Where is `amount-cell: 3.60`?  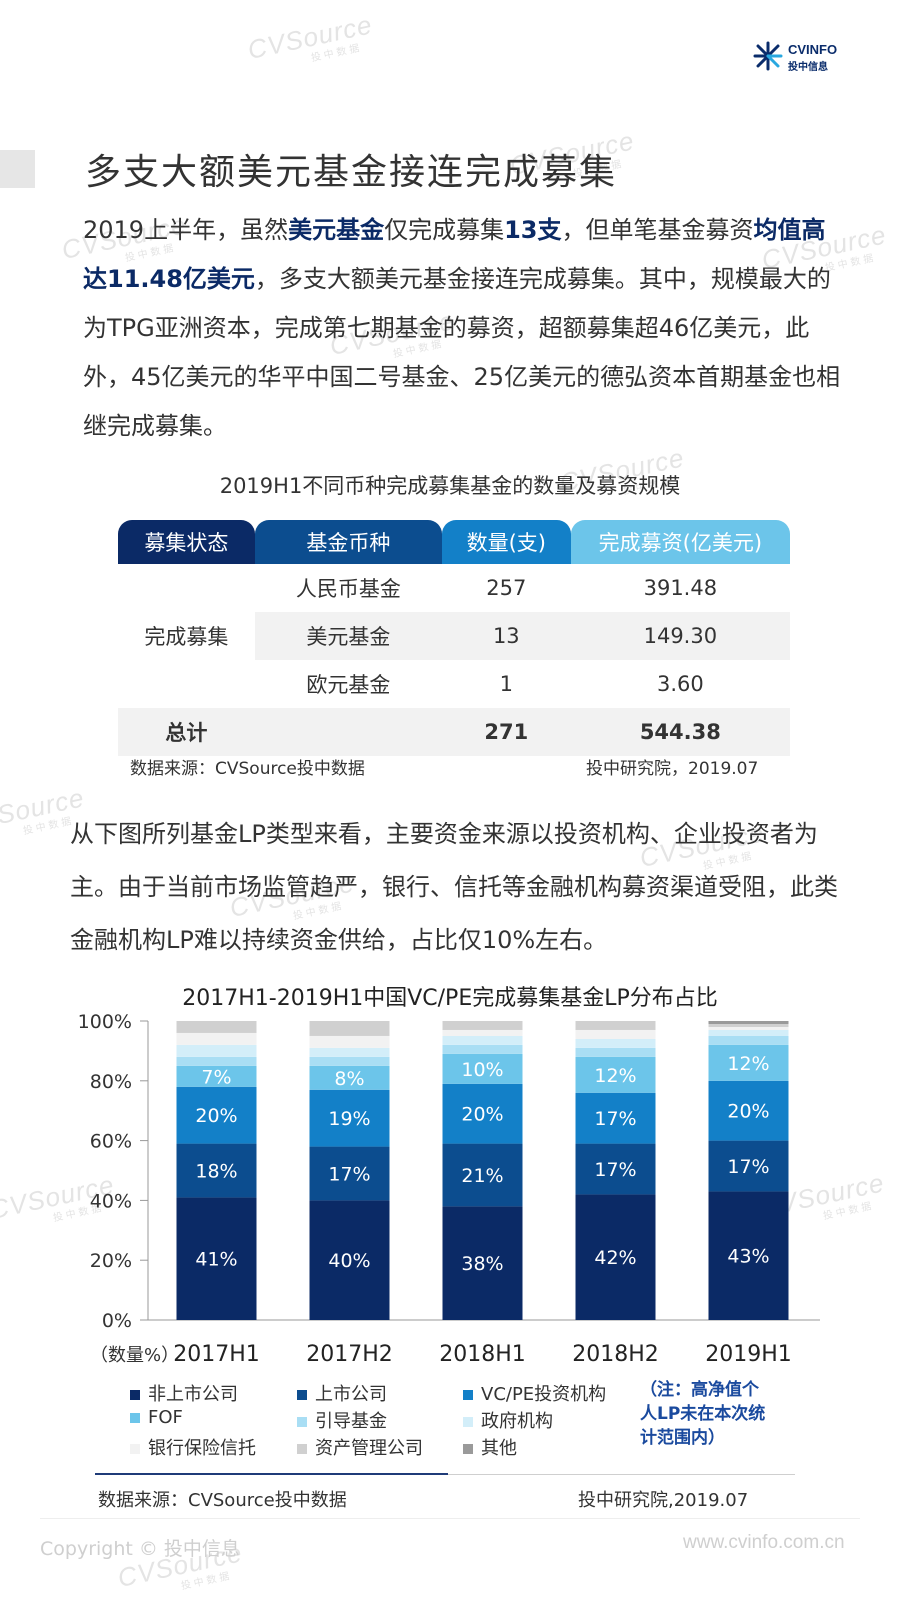 amount-cell: 3.60 is located at coordinates (680, 684).